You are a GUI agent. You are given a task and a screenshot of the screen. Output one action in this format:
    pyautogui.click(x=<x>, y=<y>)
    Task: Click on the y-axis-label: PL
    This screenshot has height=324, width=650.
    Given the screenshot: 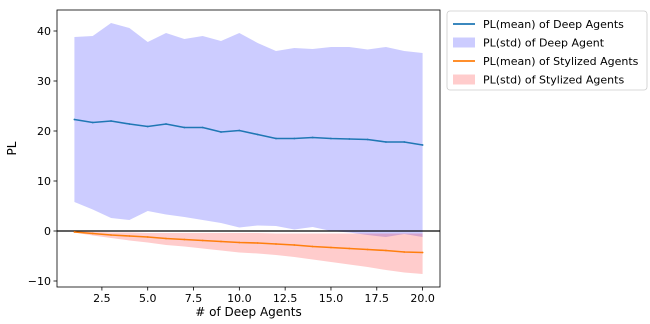 What is the action you would take?
    pyautogui.click(x=12, y=148)
    